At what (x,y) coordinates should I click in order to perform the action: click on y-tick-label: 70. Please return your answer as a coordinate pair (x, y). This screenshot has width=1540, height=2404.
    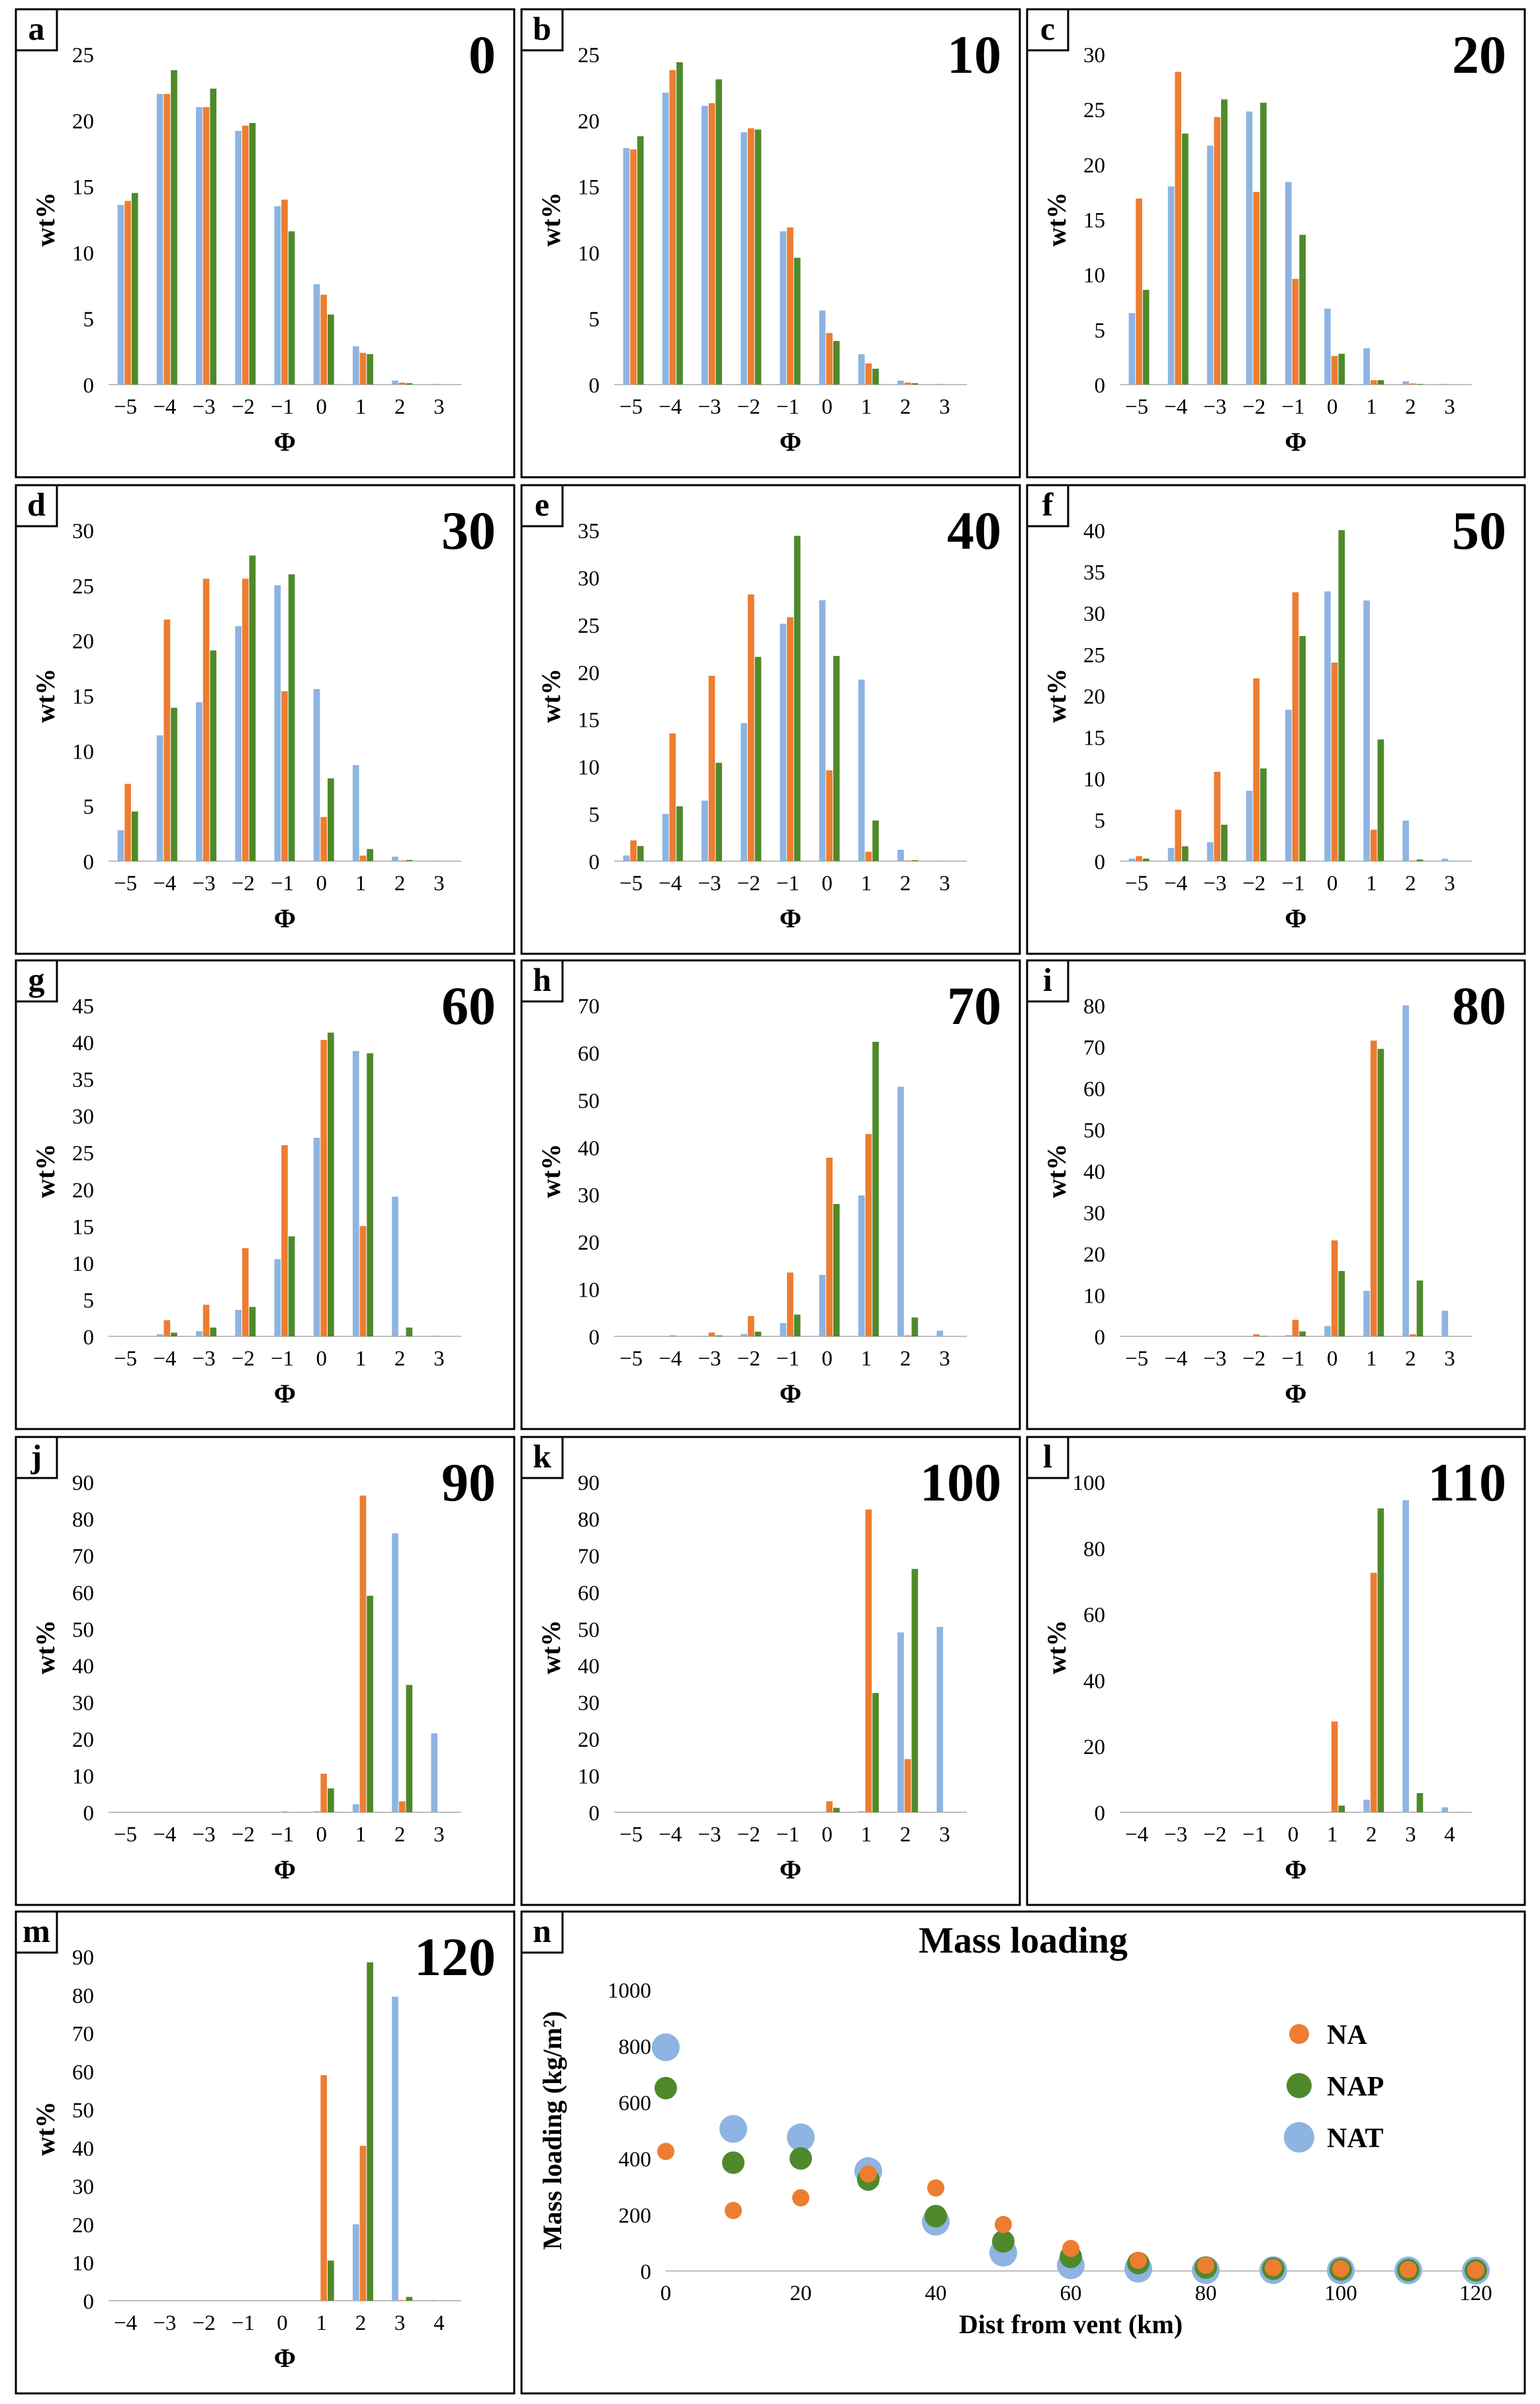
    Looking at the image, I should click on (589, 1557).